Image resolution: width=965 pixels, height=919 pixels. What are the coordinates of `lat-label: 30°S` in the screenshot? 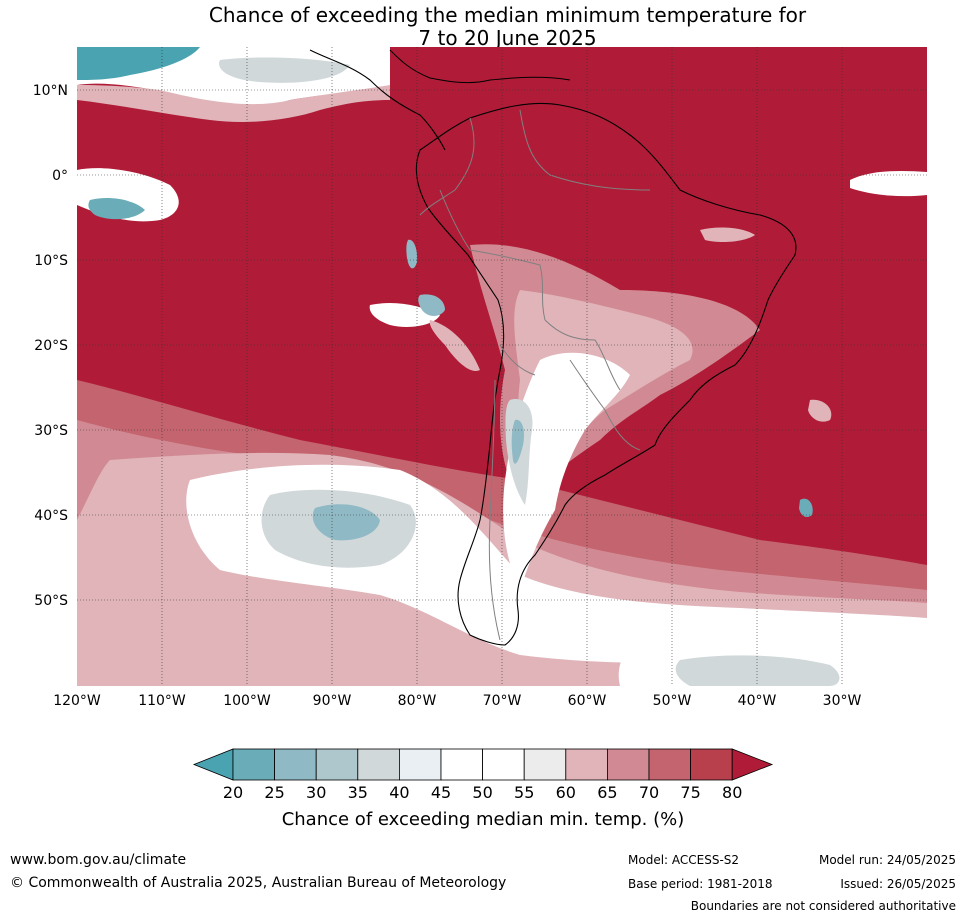 It's located at (51, 431).